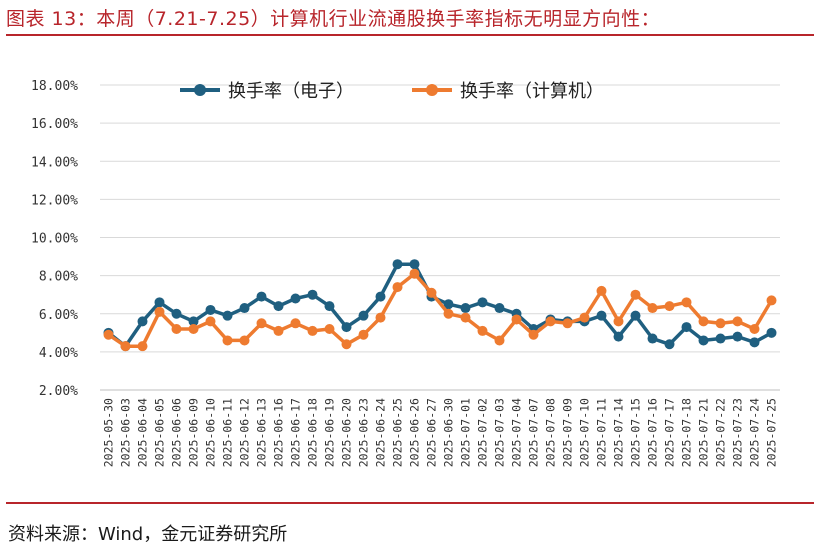 This screenshot has width=819, height=552. Describe the element at coordinates (177, 432) in the screenshot. I see `x-tick-label: 2025-06-06` at that location.